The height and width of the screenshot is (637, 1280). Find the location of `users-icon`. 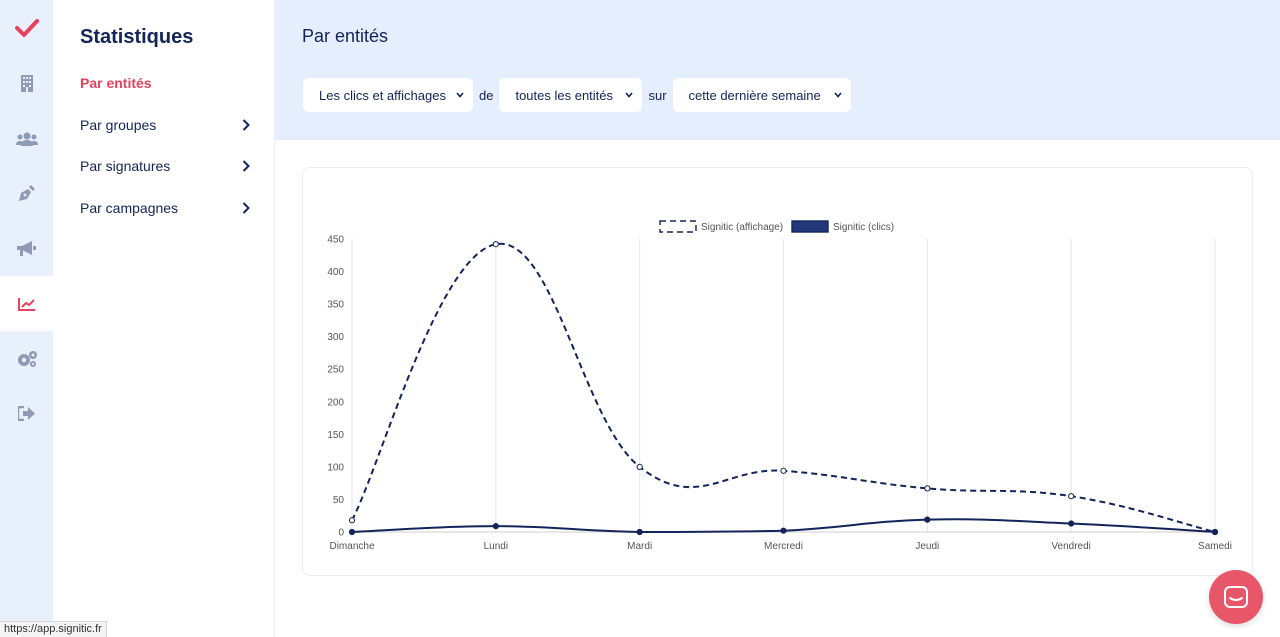

users-icon is located at coordinates (26, 139).